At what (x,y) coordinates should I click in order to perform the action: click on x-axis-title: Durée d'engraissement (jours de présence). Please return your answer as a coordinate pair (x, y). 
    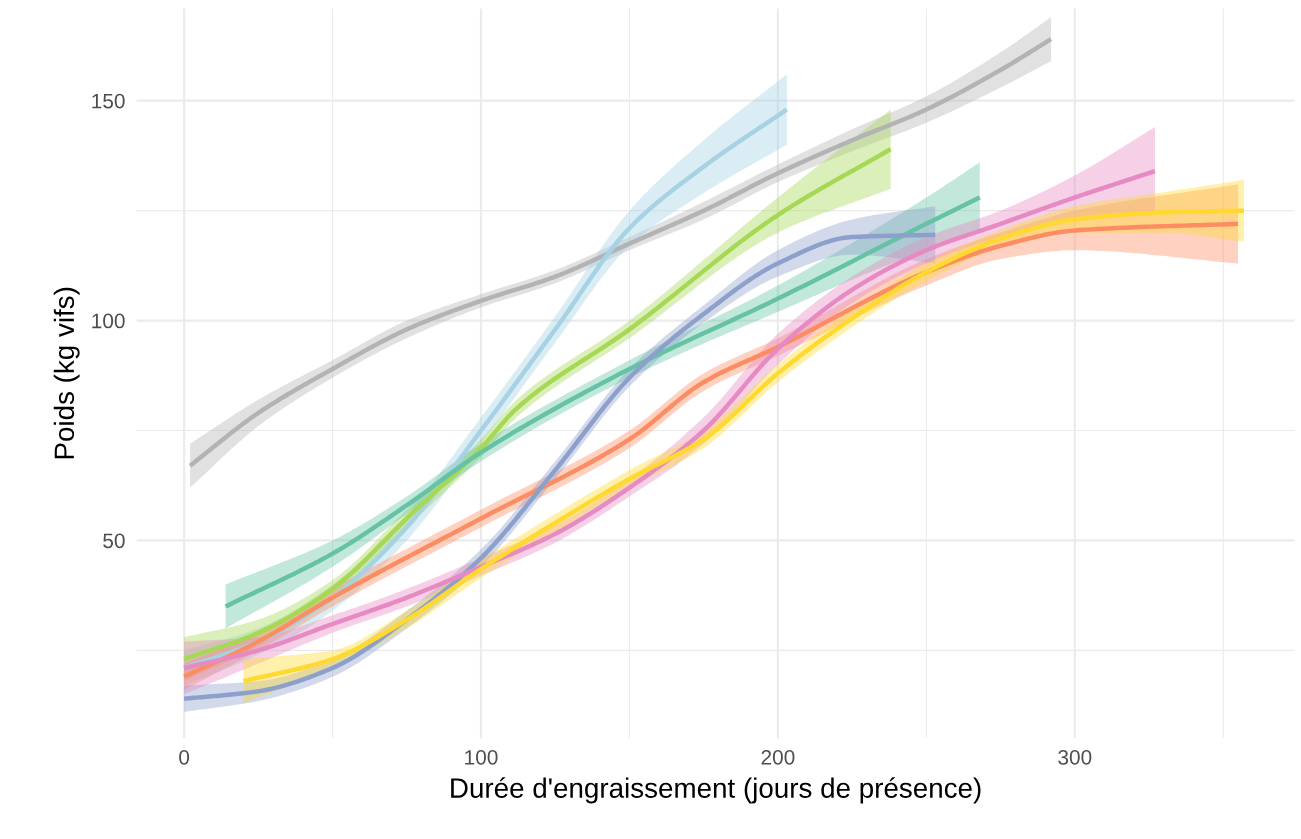
    Looking at the image, I should click on (716, 790).